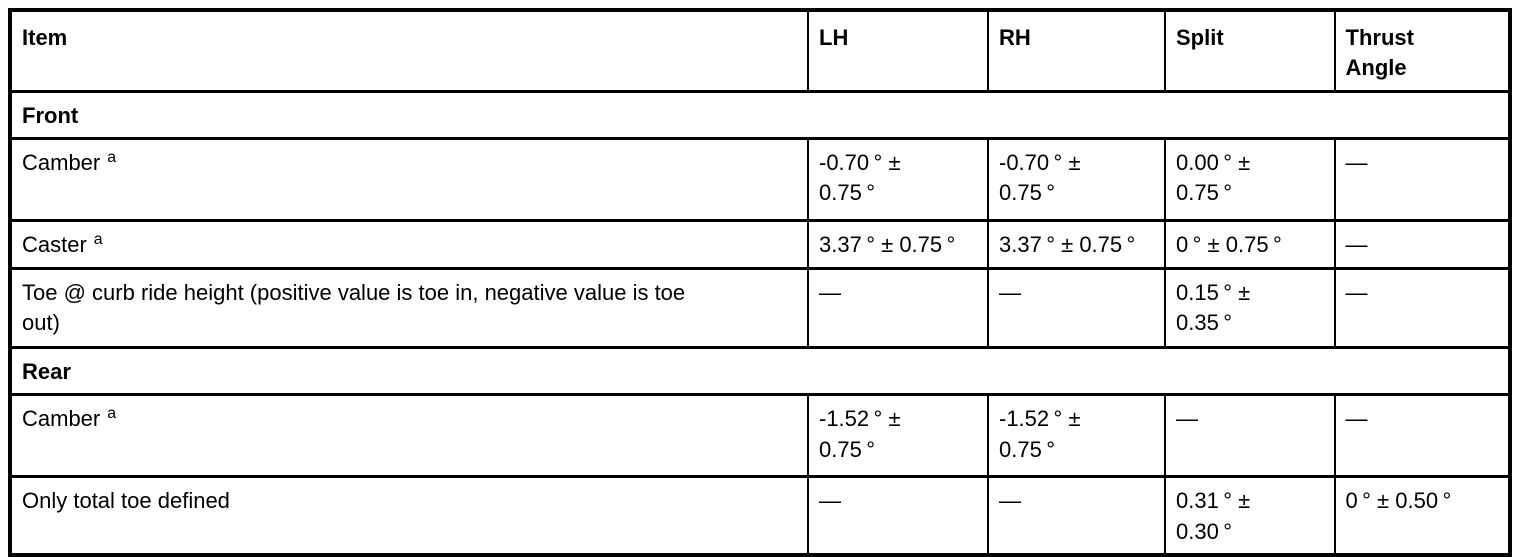 This screenshot has height=557, width=1520. What do you see at coordinates (1250, 436) in the screenshot?
I see `cell-split: —` at bounding box center [1250, 436].